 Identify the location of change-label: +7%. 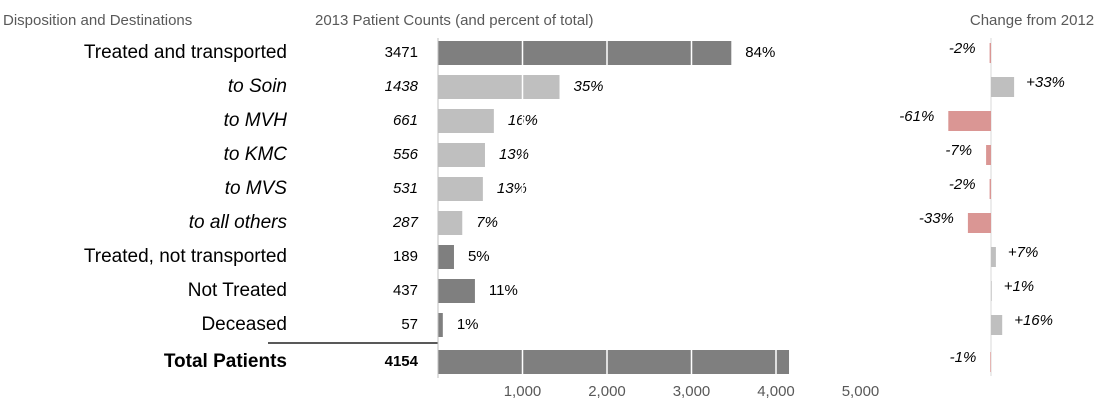
(1023, 252).